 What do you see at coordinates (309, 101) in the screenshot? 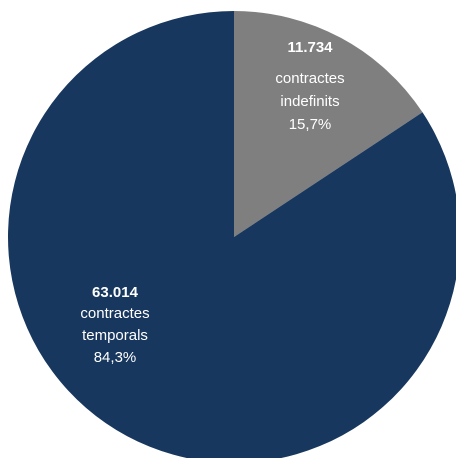
I see `slice-line2-indefinits: indefinits` at bounding box center [309, 101].